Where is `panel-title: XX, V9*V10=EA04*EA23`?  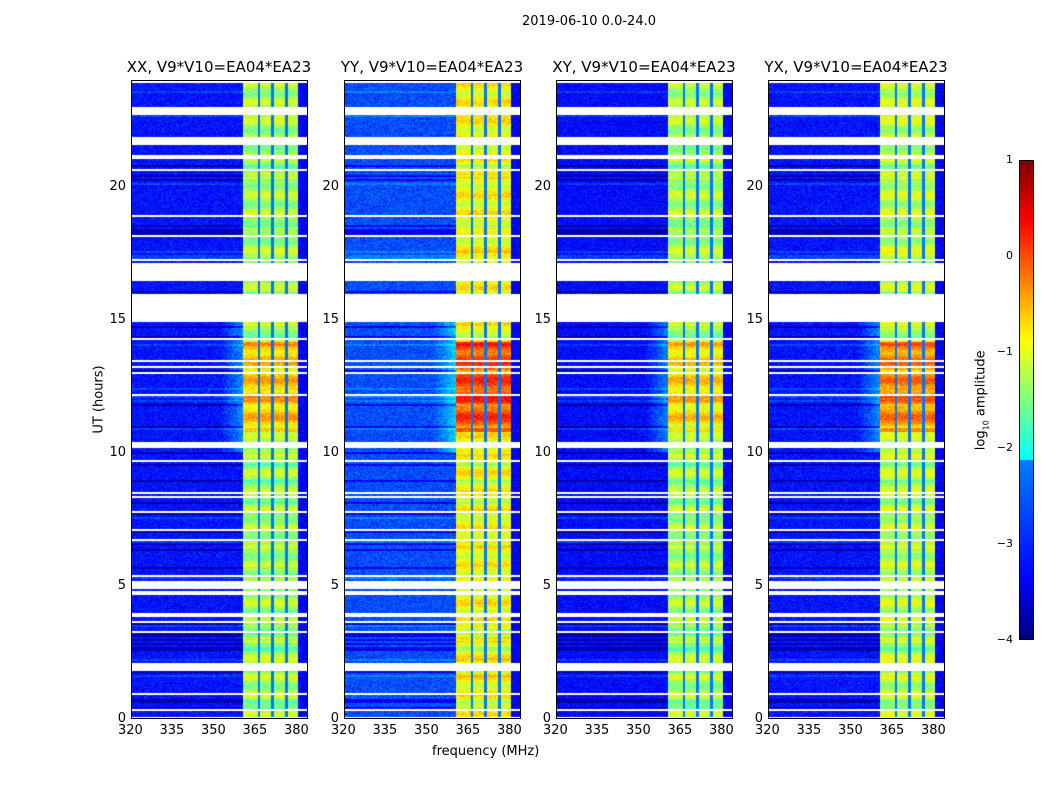
panel-title: XX, V9*V10=EA04*EA23 is located at coordinates (219, 67).